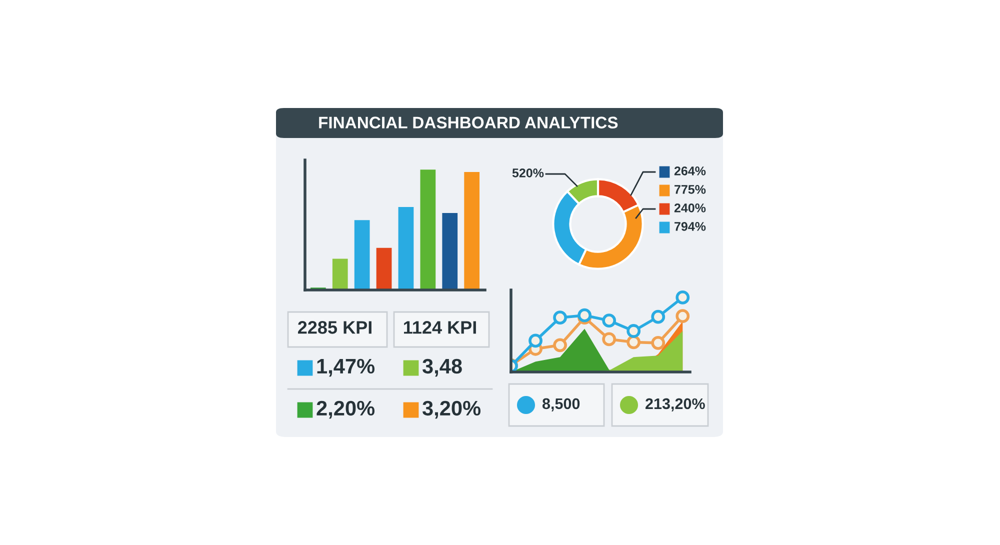  What do you see at coordinates (451, 409) in the screenshot?
I see `text: 3,20%` at bounding box center [451, 409].